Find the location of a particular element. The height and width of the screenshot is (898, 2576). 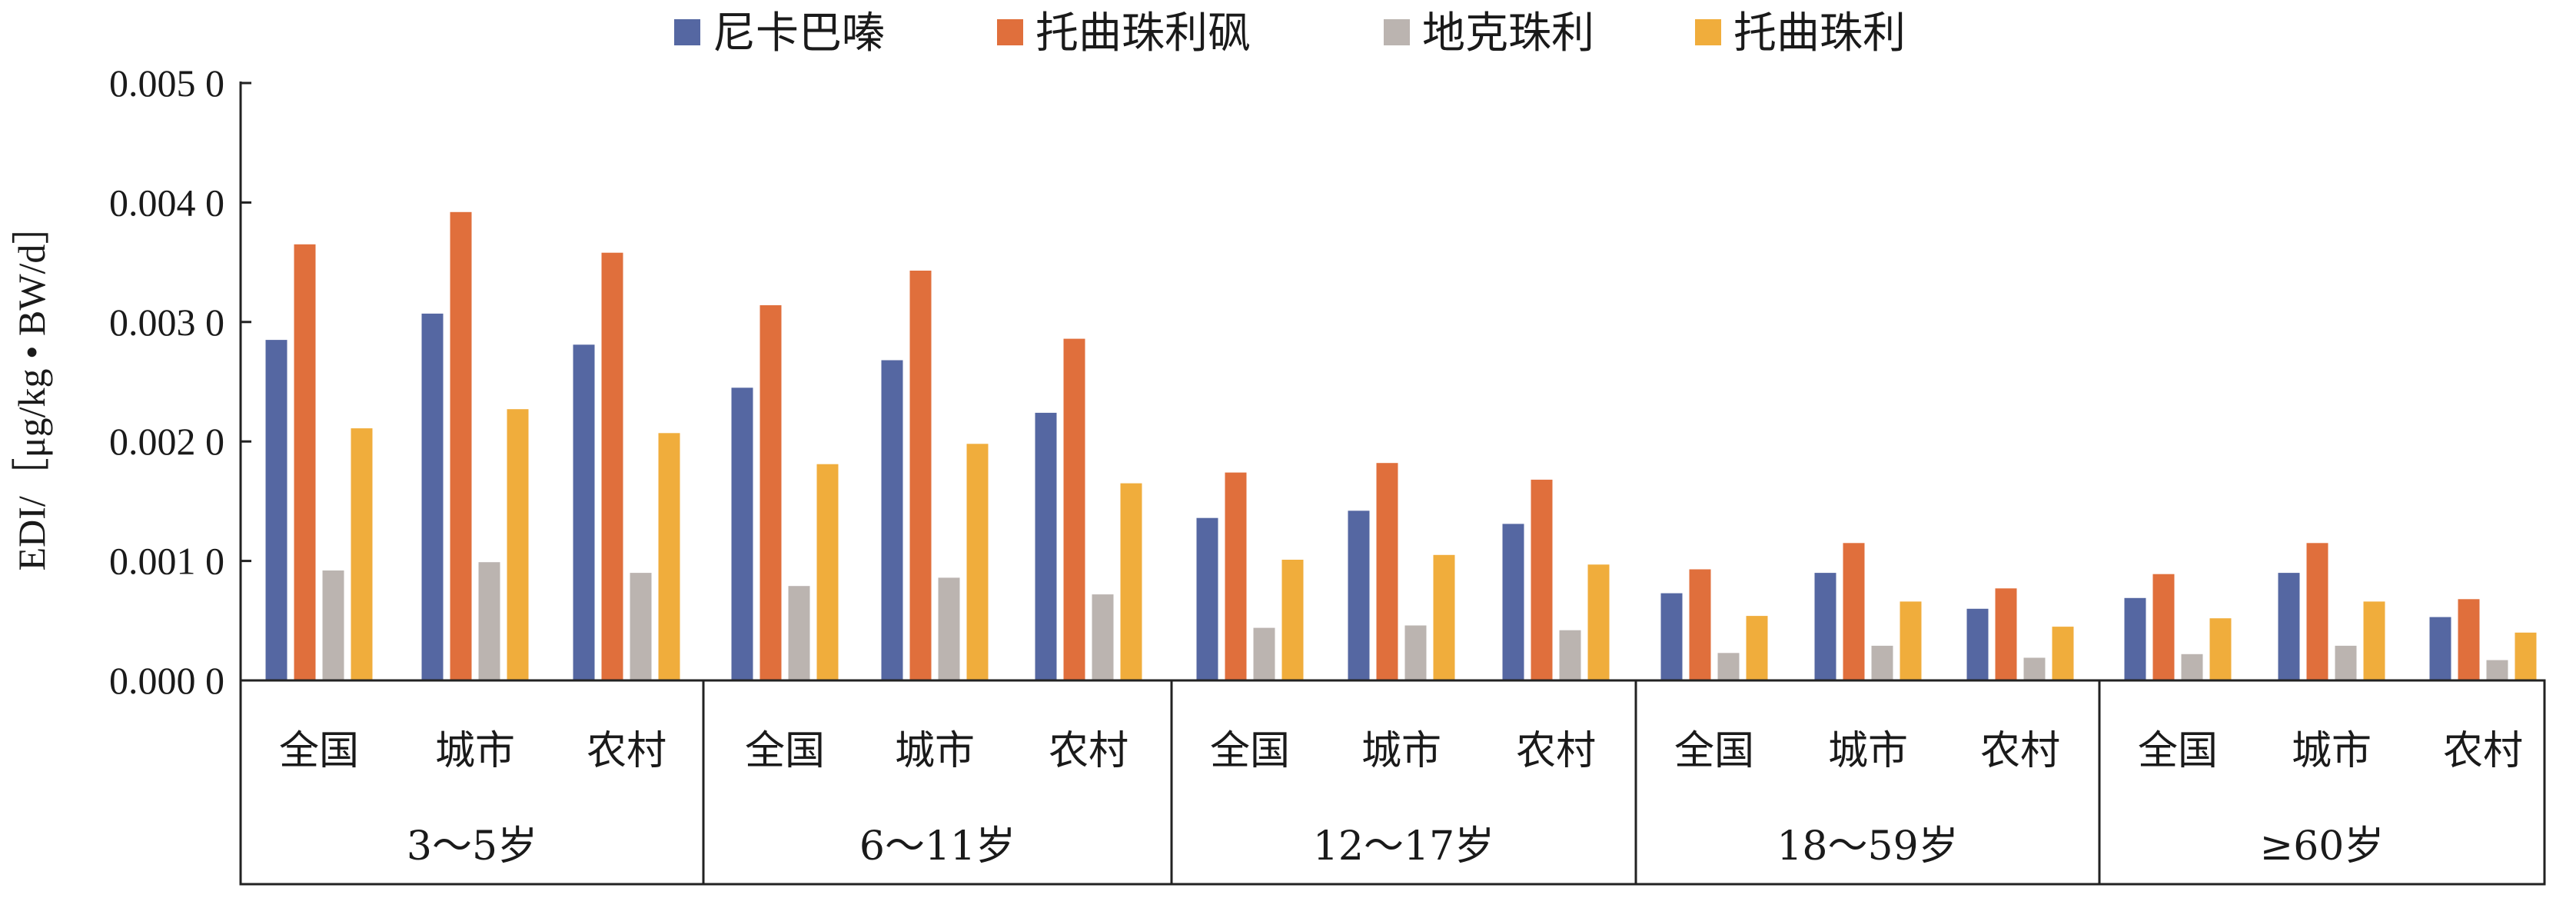

y-tick-label: 0.003 0 is located at coordinates (166, 322).